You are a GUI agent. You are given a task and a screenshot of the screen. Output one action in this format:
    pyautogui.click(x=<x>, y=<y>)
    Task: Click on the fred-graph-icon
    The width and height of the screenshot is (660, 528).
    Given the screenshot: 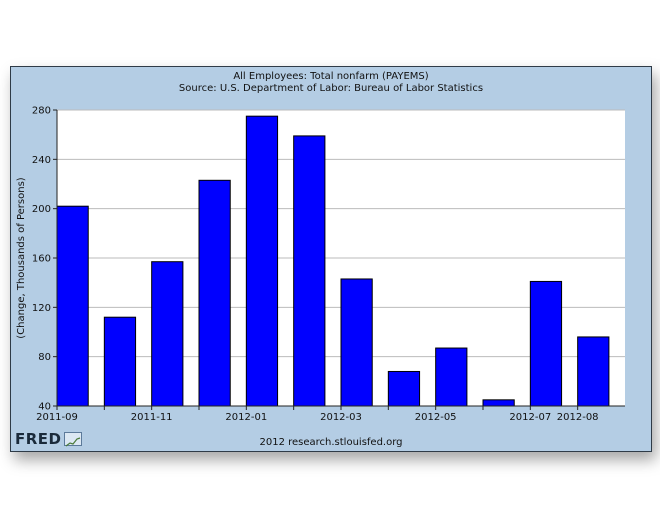 What is the action you would take?
    pyautogui.click(x=72, y=439)
    